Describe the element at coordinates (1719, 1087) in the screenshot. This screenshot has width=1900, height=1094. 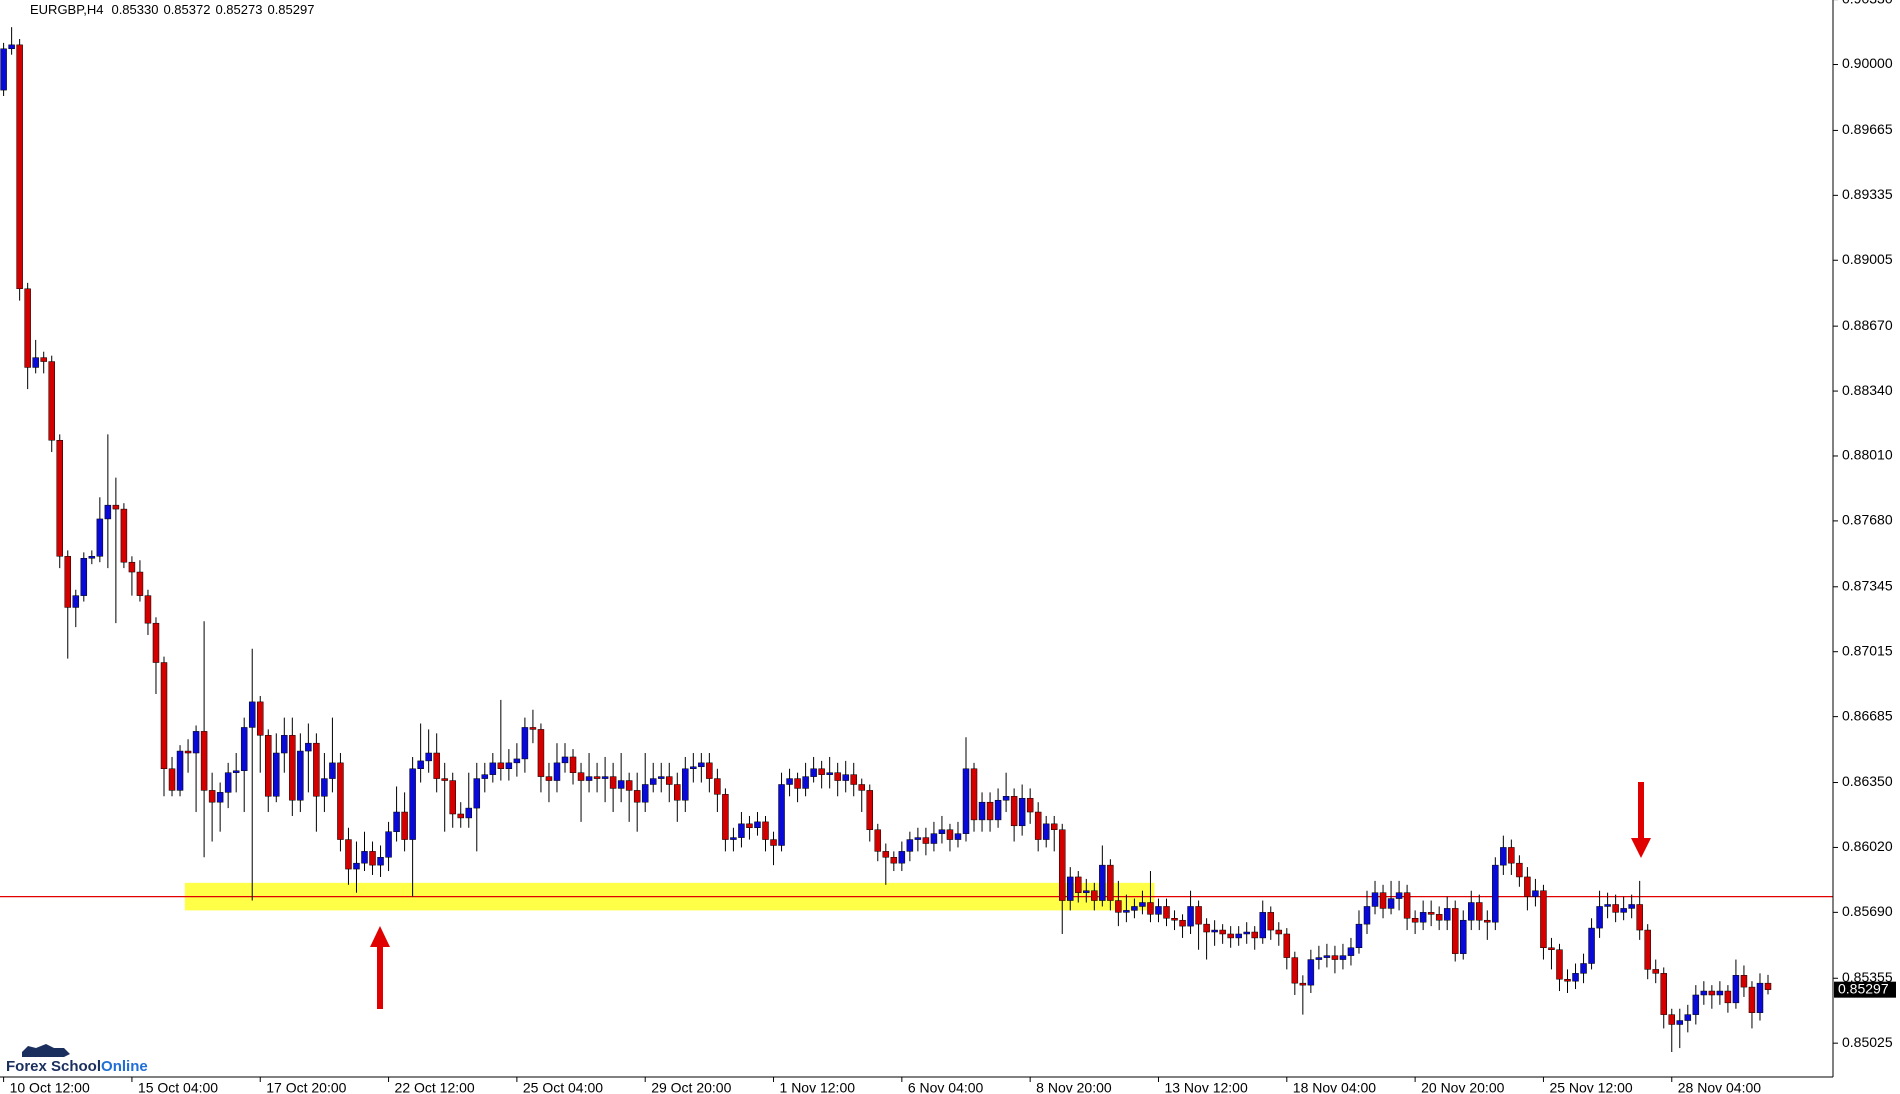
I see `x-tick-label: 28 Nov 04:00` at that location.